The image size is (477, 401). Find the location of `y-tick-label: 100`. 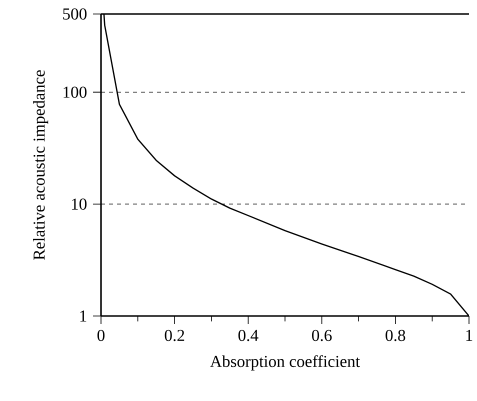

y-tick-label: 100 is located at coordinates (75, 92).